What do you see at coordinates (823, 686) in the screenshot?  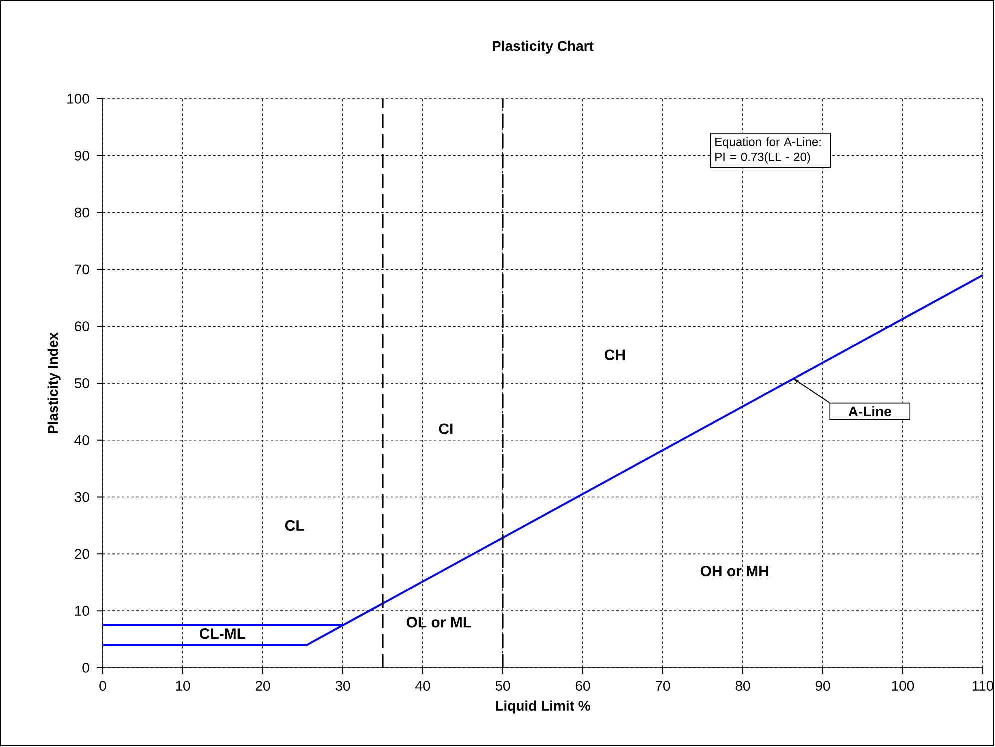 I see `x-tick-label: 90` at bounding box center [823, 686].